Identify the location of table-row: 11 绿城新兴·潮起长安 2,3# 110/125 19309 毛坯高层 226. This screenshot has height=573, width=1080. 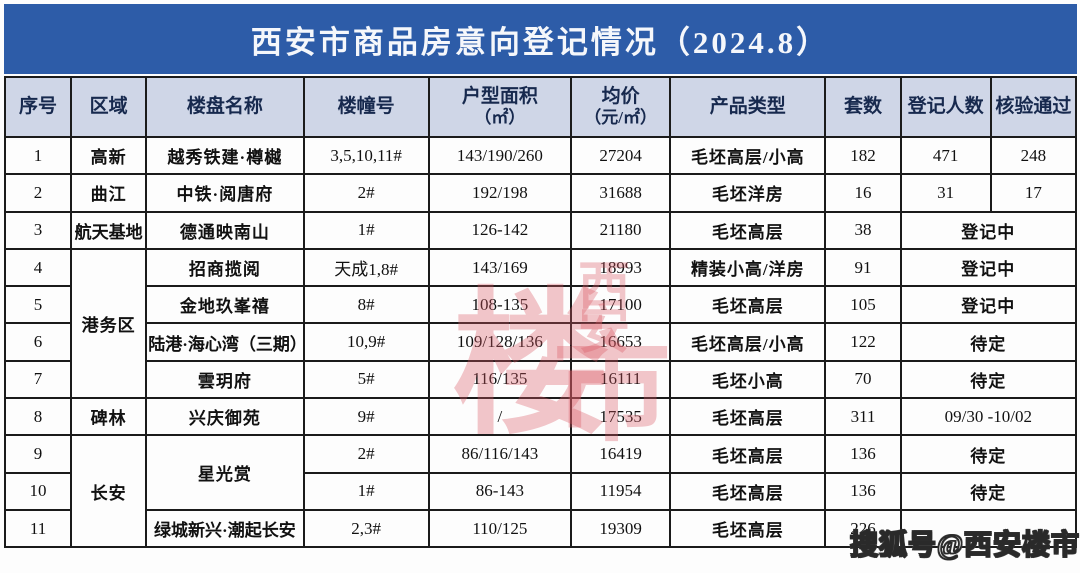
(540, 528).